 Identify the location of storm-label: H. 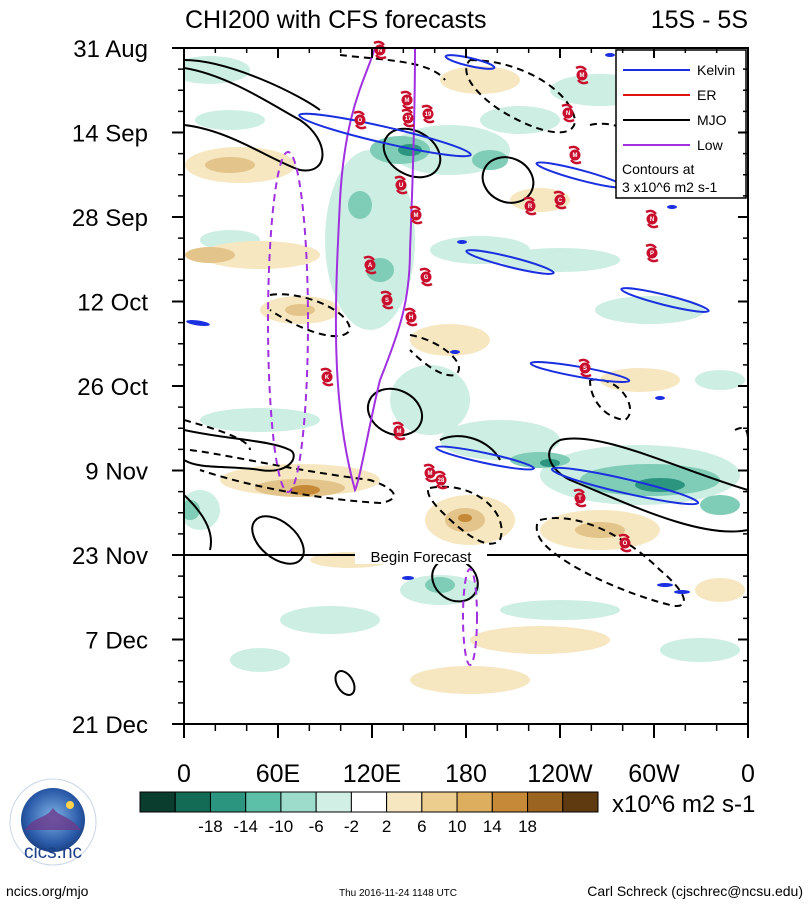
(411, 318).